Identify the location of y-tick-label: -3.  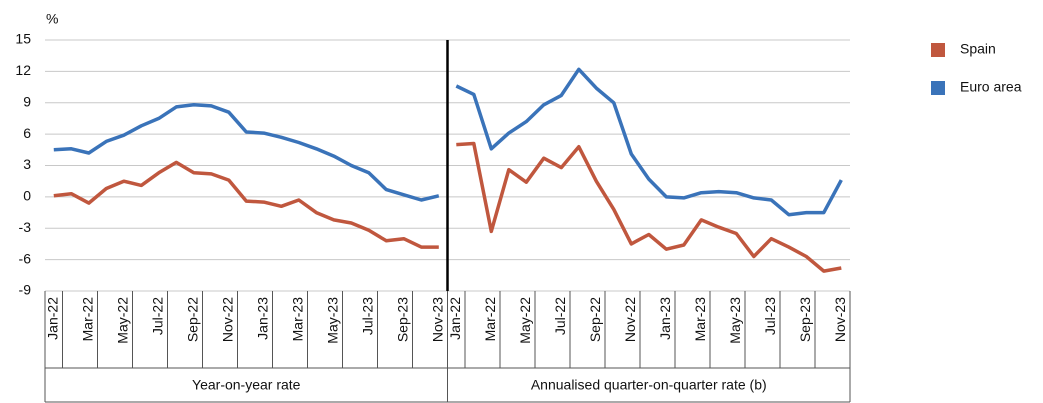
(25, 227).